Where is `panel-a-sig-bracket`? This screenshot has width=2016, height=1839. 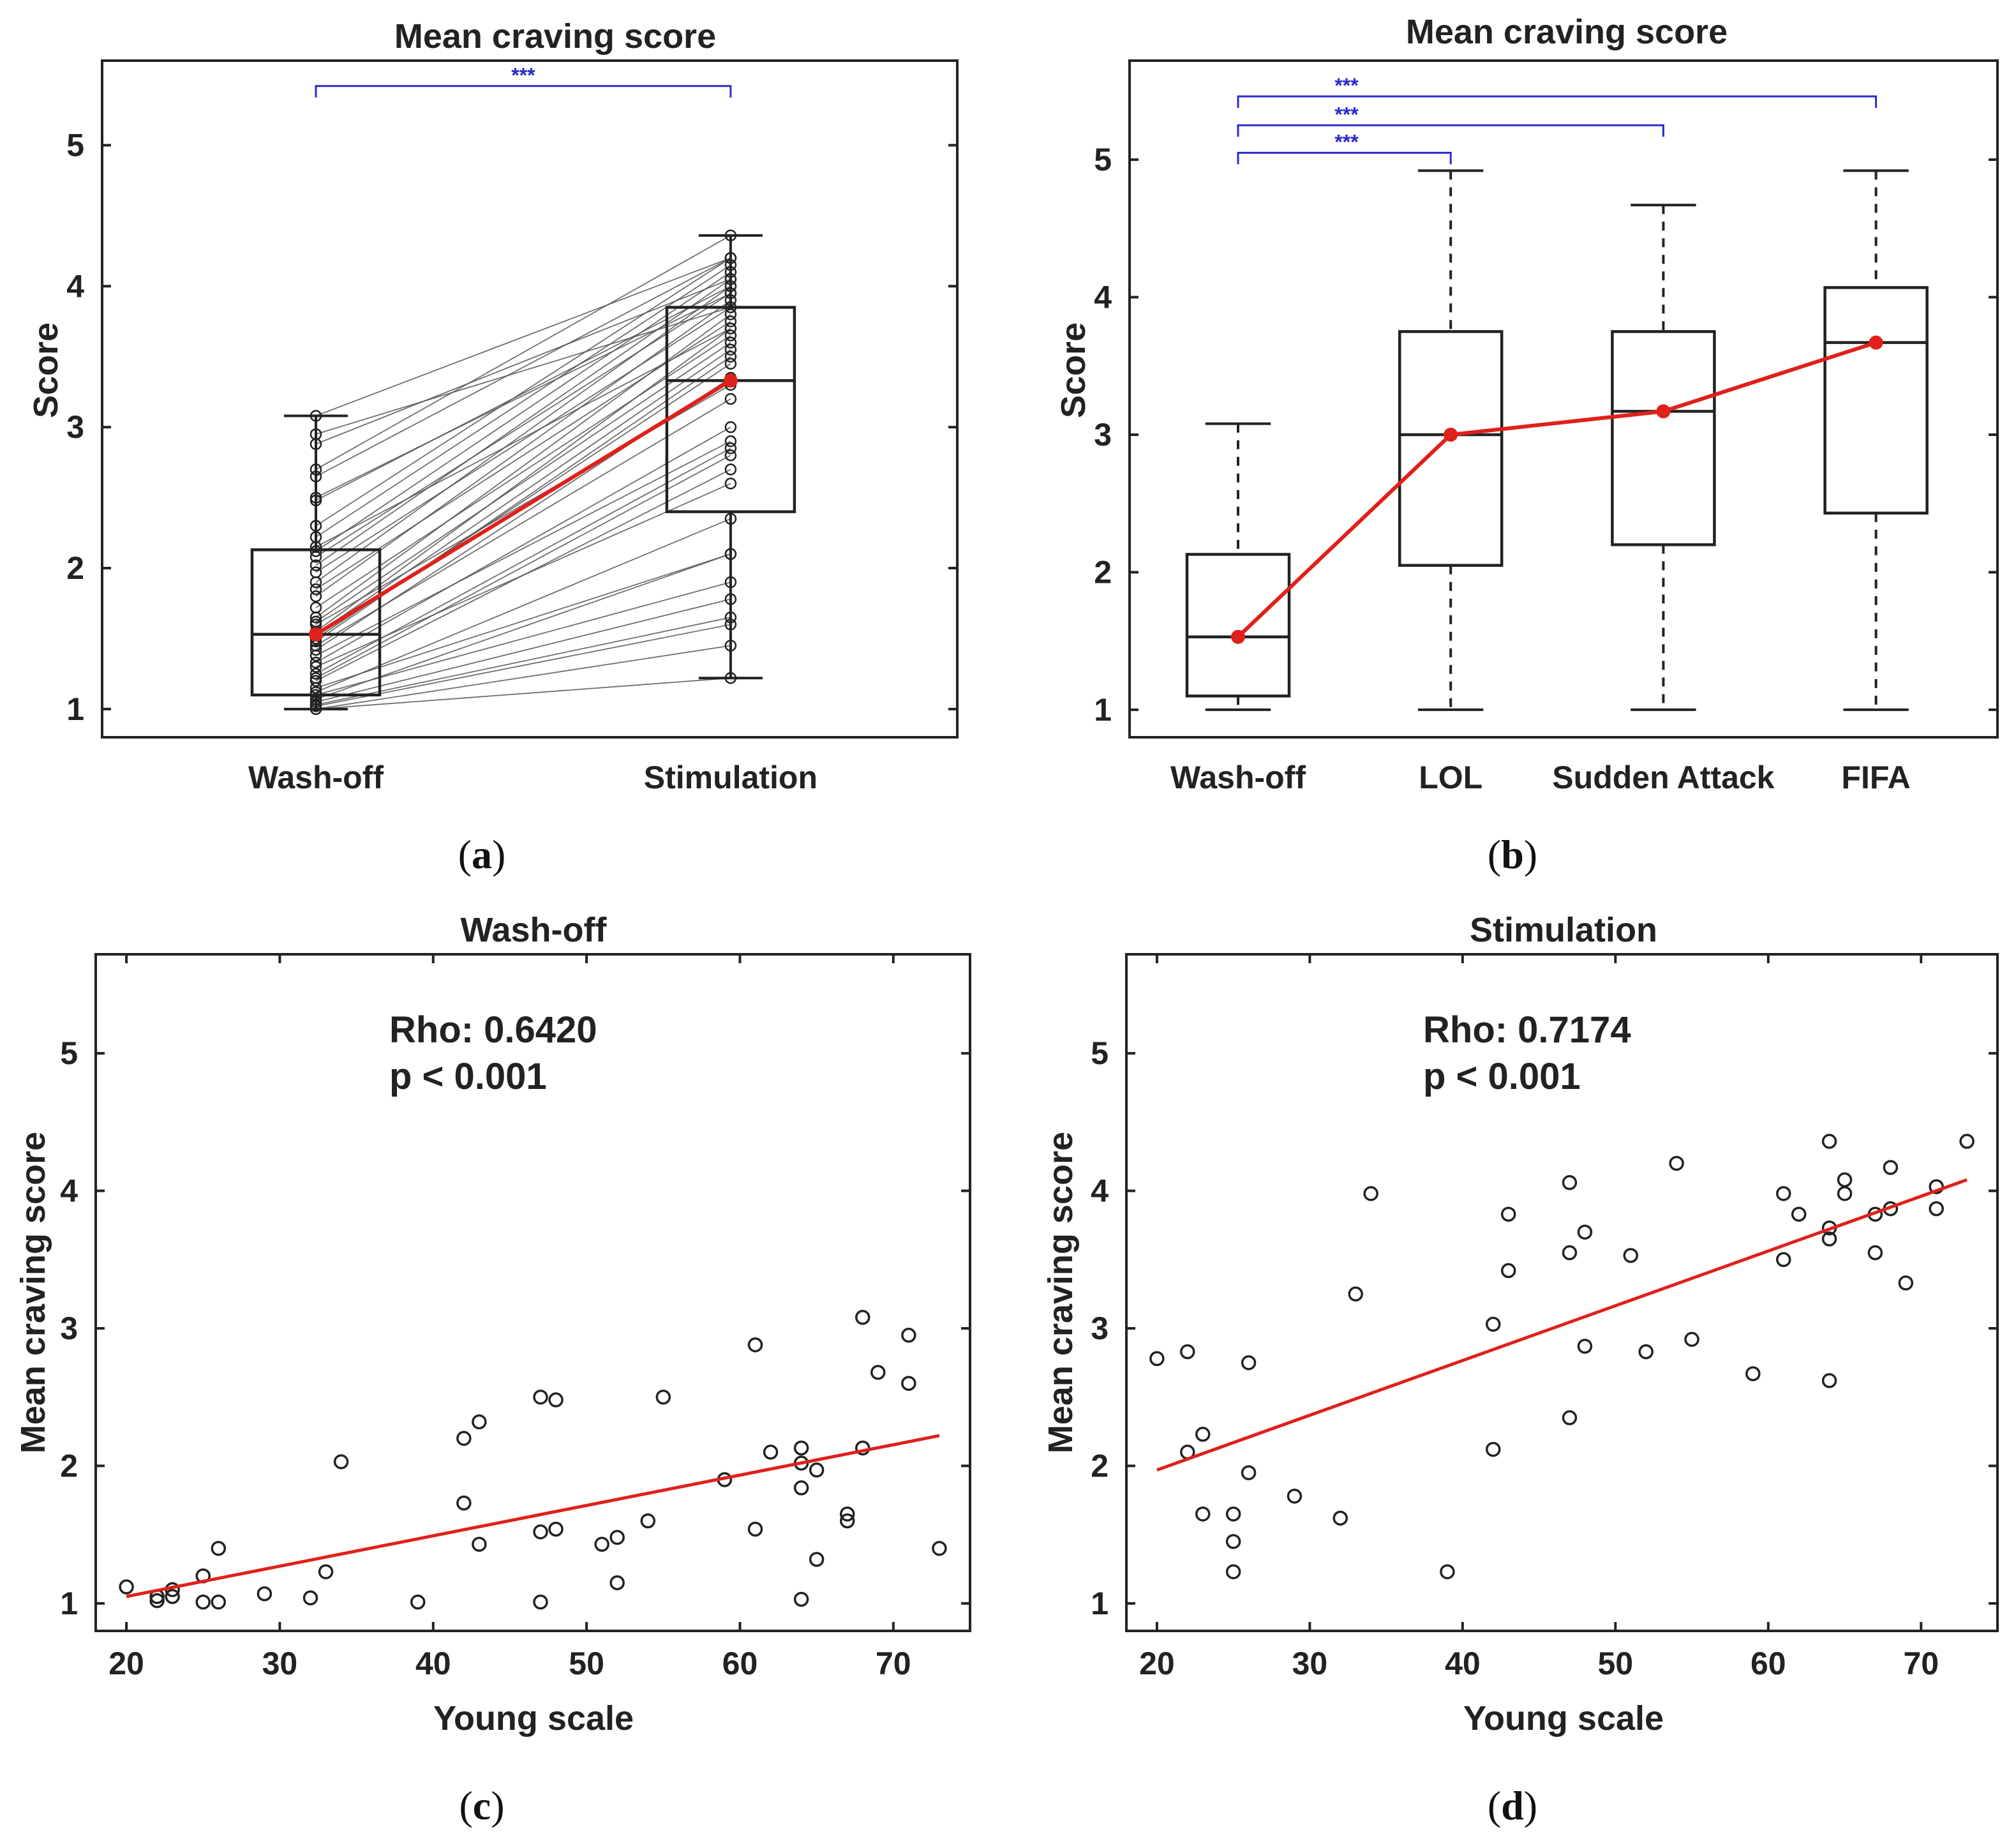
panel-a-sig-bracket is located at coordinates (523, 91).